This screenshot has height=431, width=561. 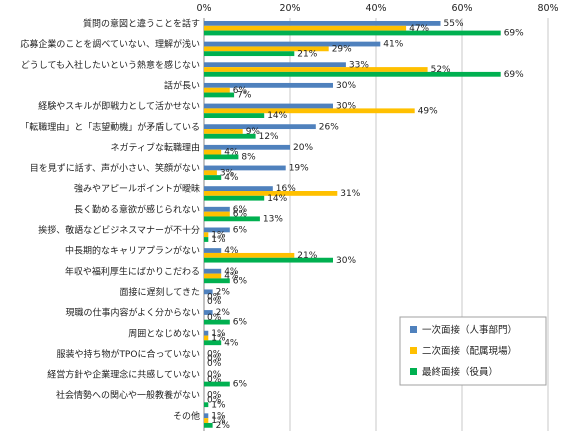 What do you see at coordinates (110, 127) in the screenshot?
I see `category-label: 「転職理由」と「志望動機」が矛盾している` at bounding box center [110, 127].